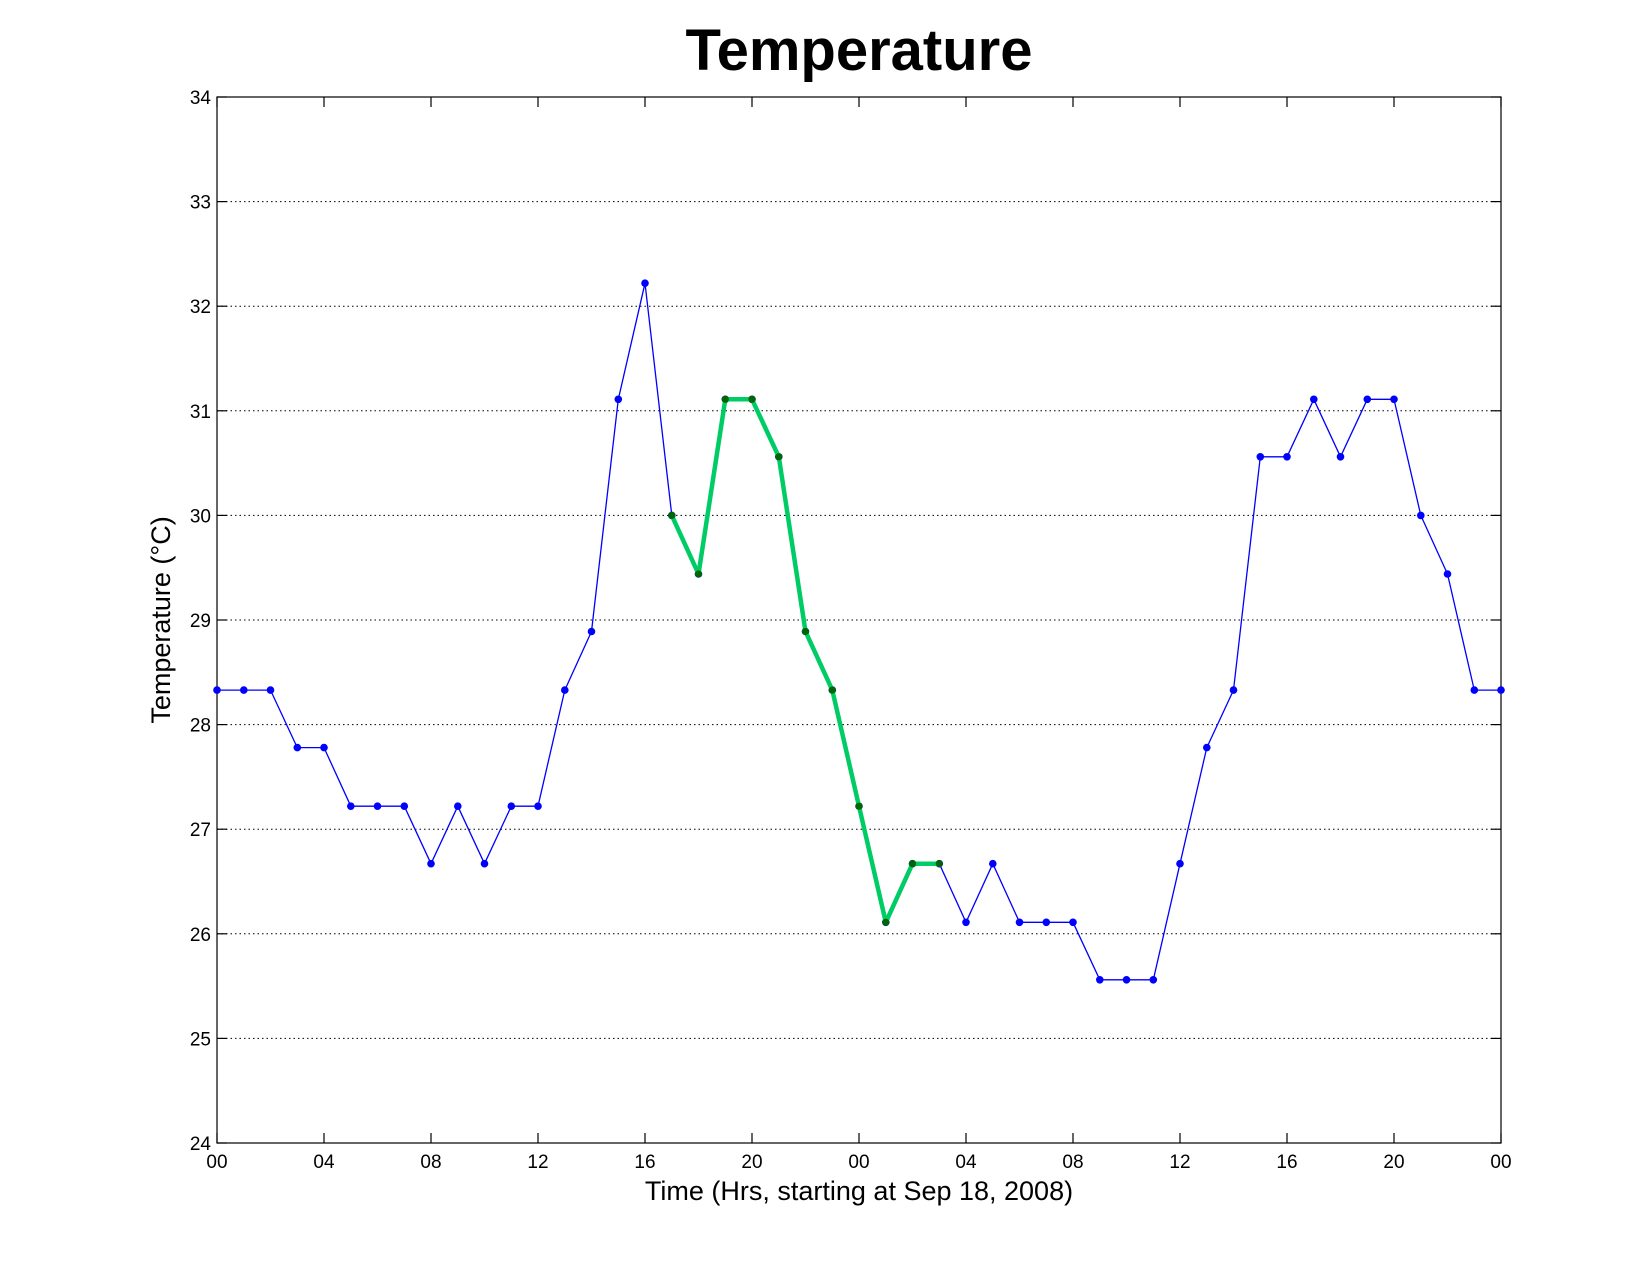  Describe the element at coordinates (200, 1039) in the screenshot. I see `y-tick-label: 25` at that location.